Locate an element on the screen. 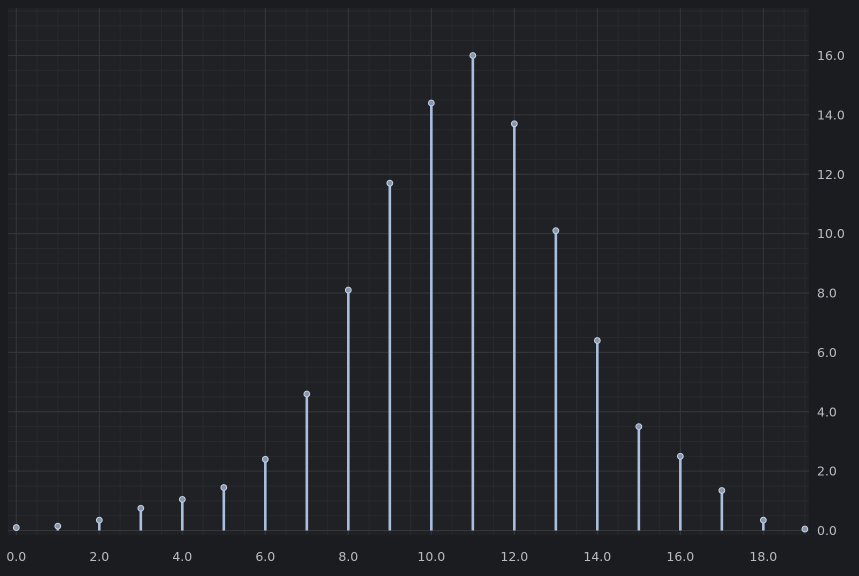  x-tick-label: 4.0 is located at coordinates (182, 556).